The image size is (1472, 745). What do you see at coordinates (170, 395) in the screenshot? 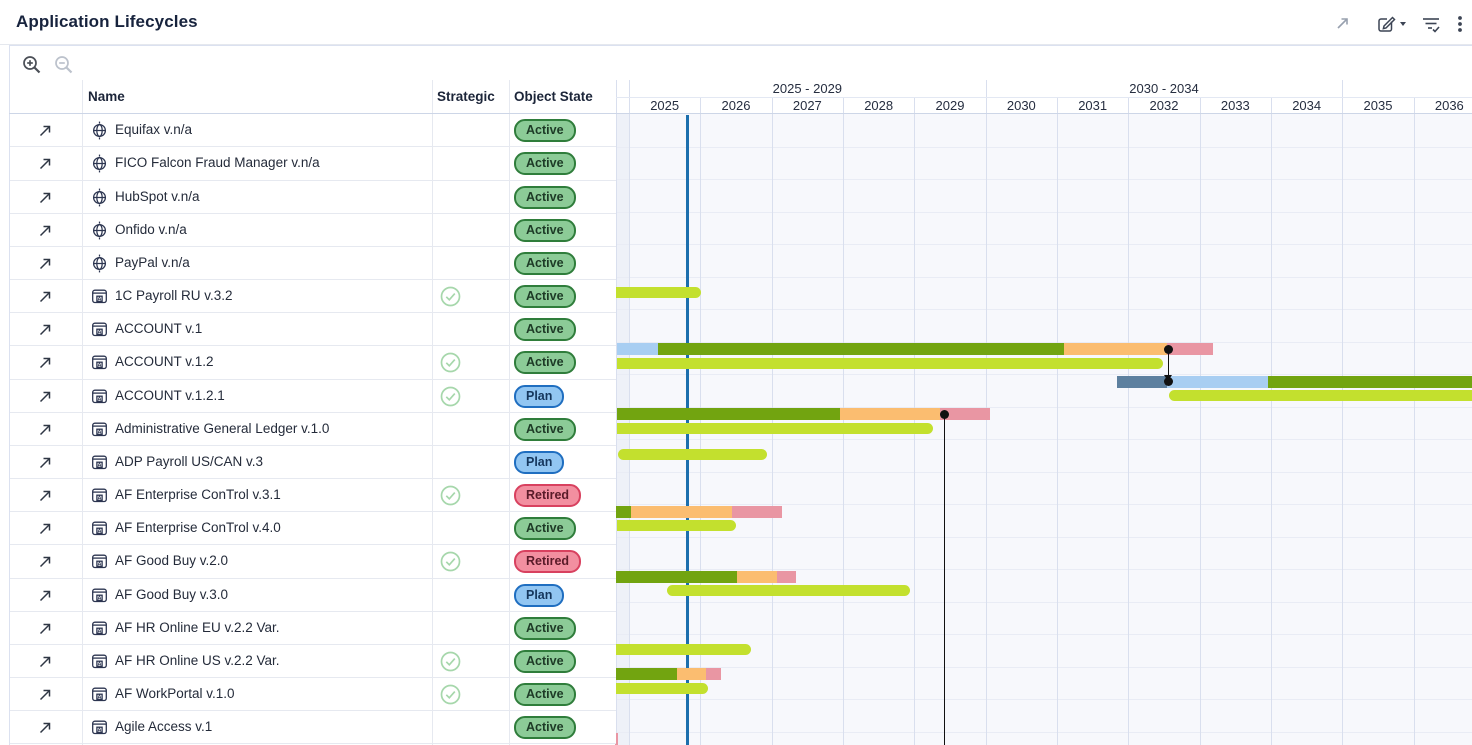
I see `fact-sheet-name: ACCOUNT v.1.2.1` at bounding box center [170, 395].